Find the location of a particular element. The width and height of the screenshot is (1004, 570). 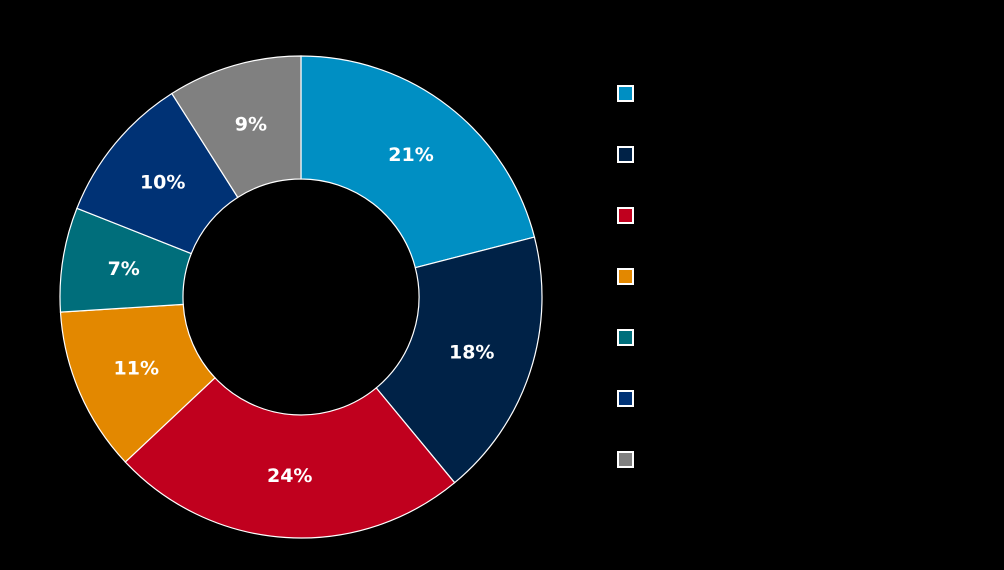

slice-percent-label: 21% is located at coordinates (410, 155).